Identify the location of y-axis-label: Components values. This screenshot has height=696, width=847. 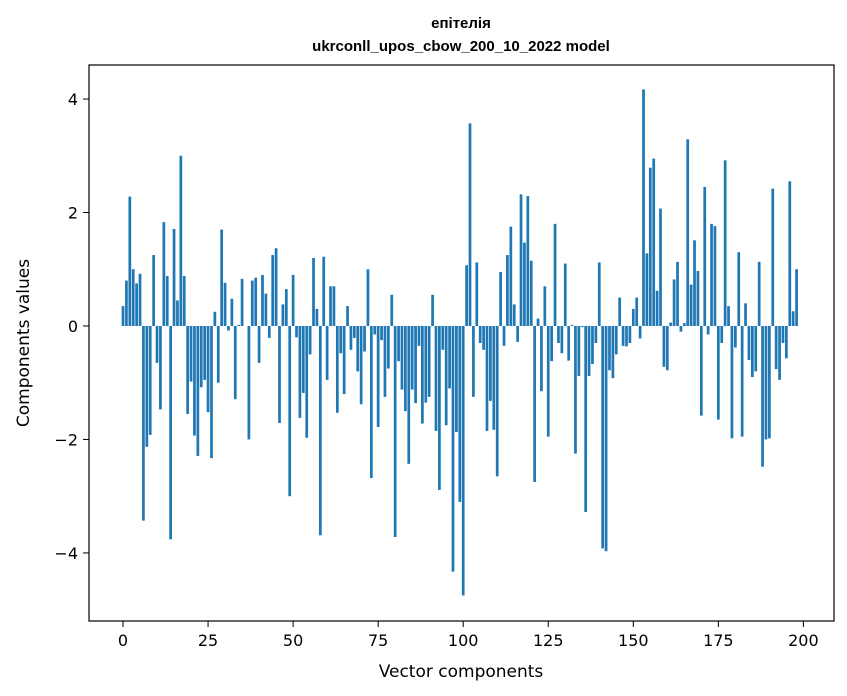
(24, 343).